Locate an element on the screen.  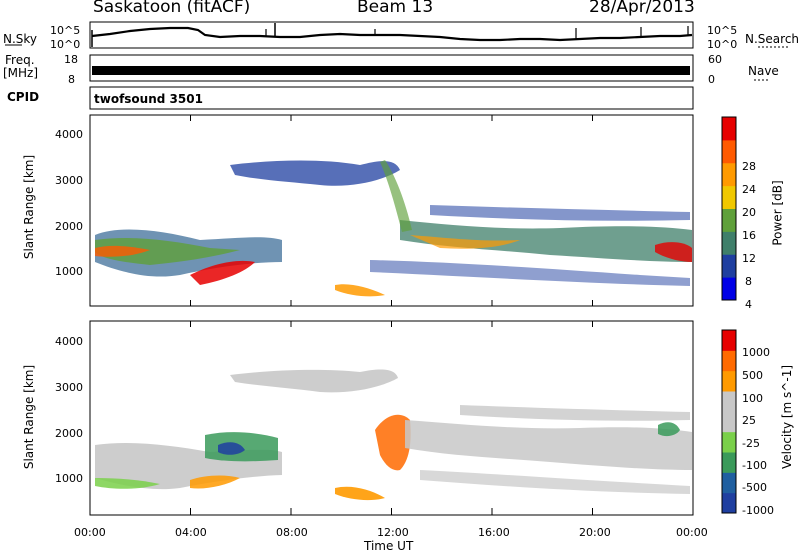
xtick: 20:00 is located at coordinates (595, 532).